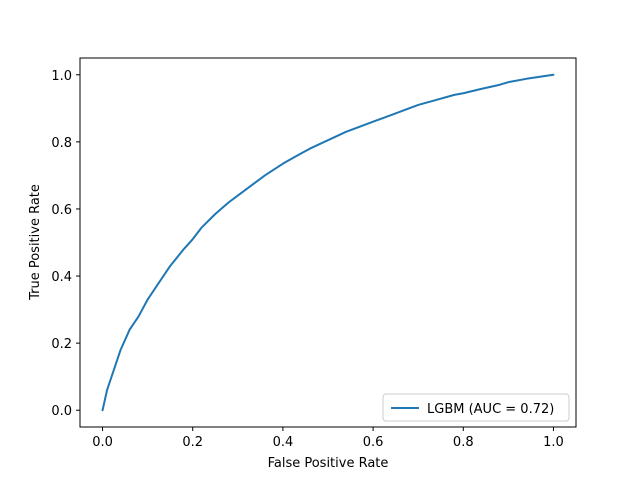 The height and width of the screenshot is (480, 640). Describe the element at coordinates (283, 442) in the screenshot. I see `x-tick-label: 0.4` at that location.